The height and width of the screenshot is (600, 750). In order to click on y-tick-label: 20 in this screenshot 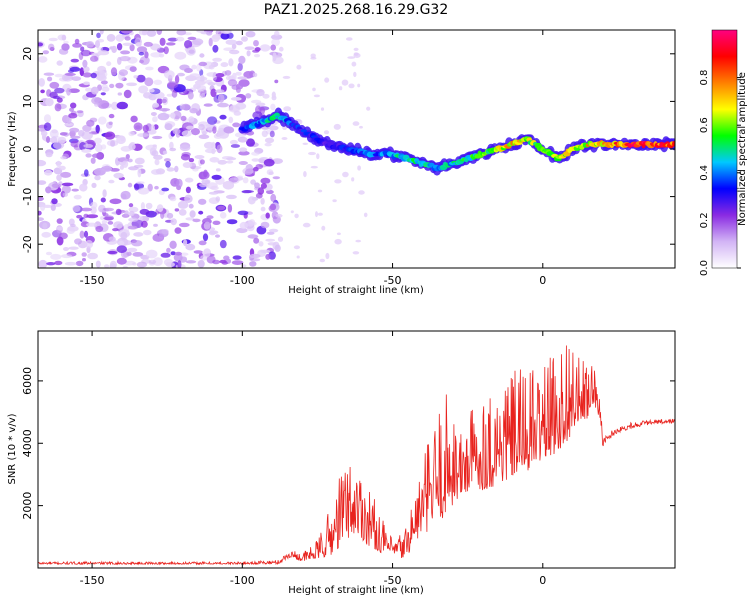, I will do `click(27, 54)`.